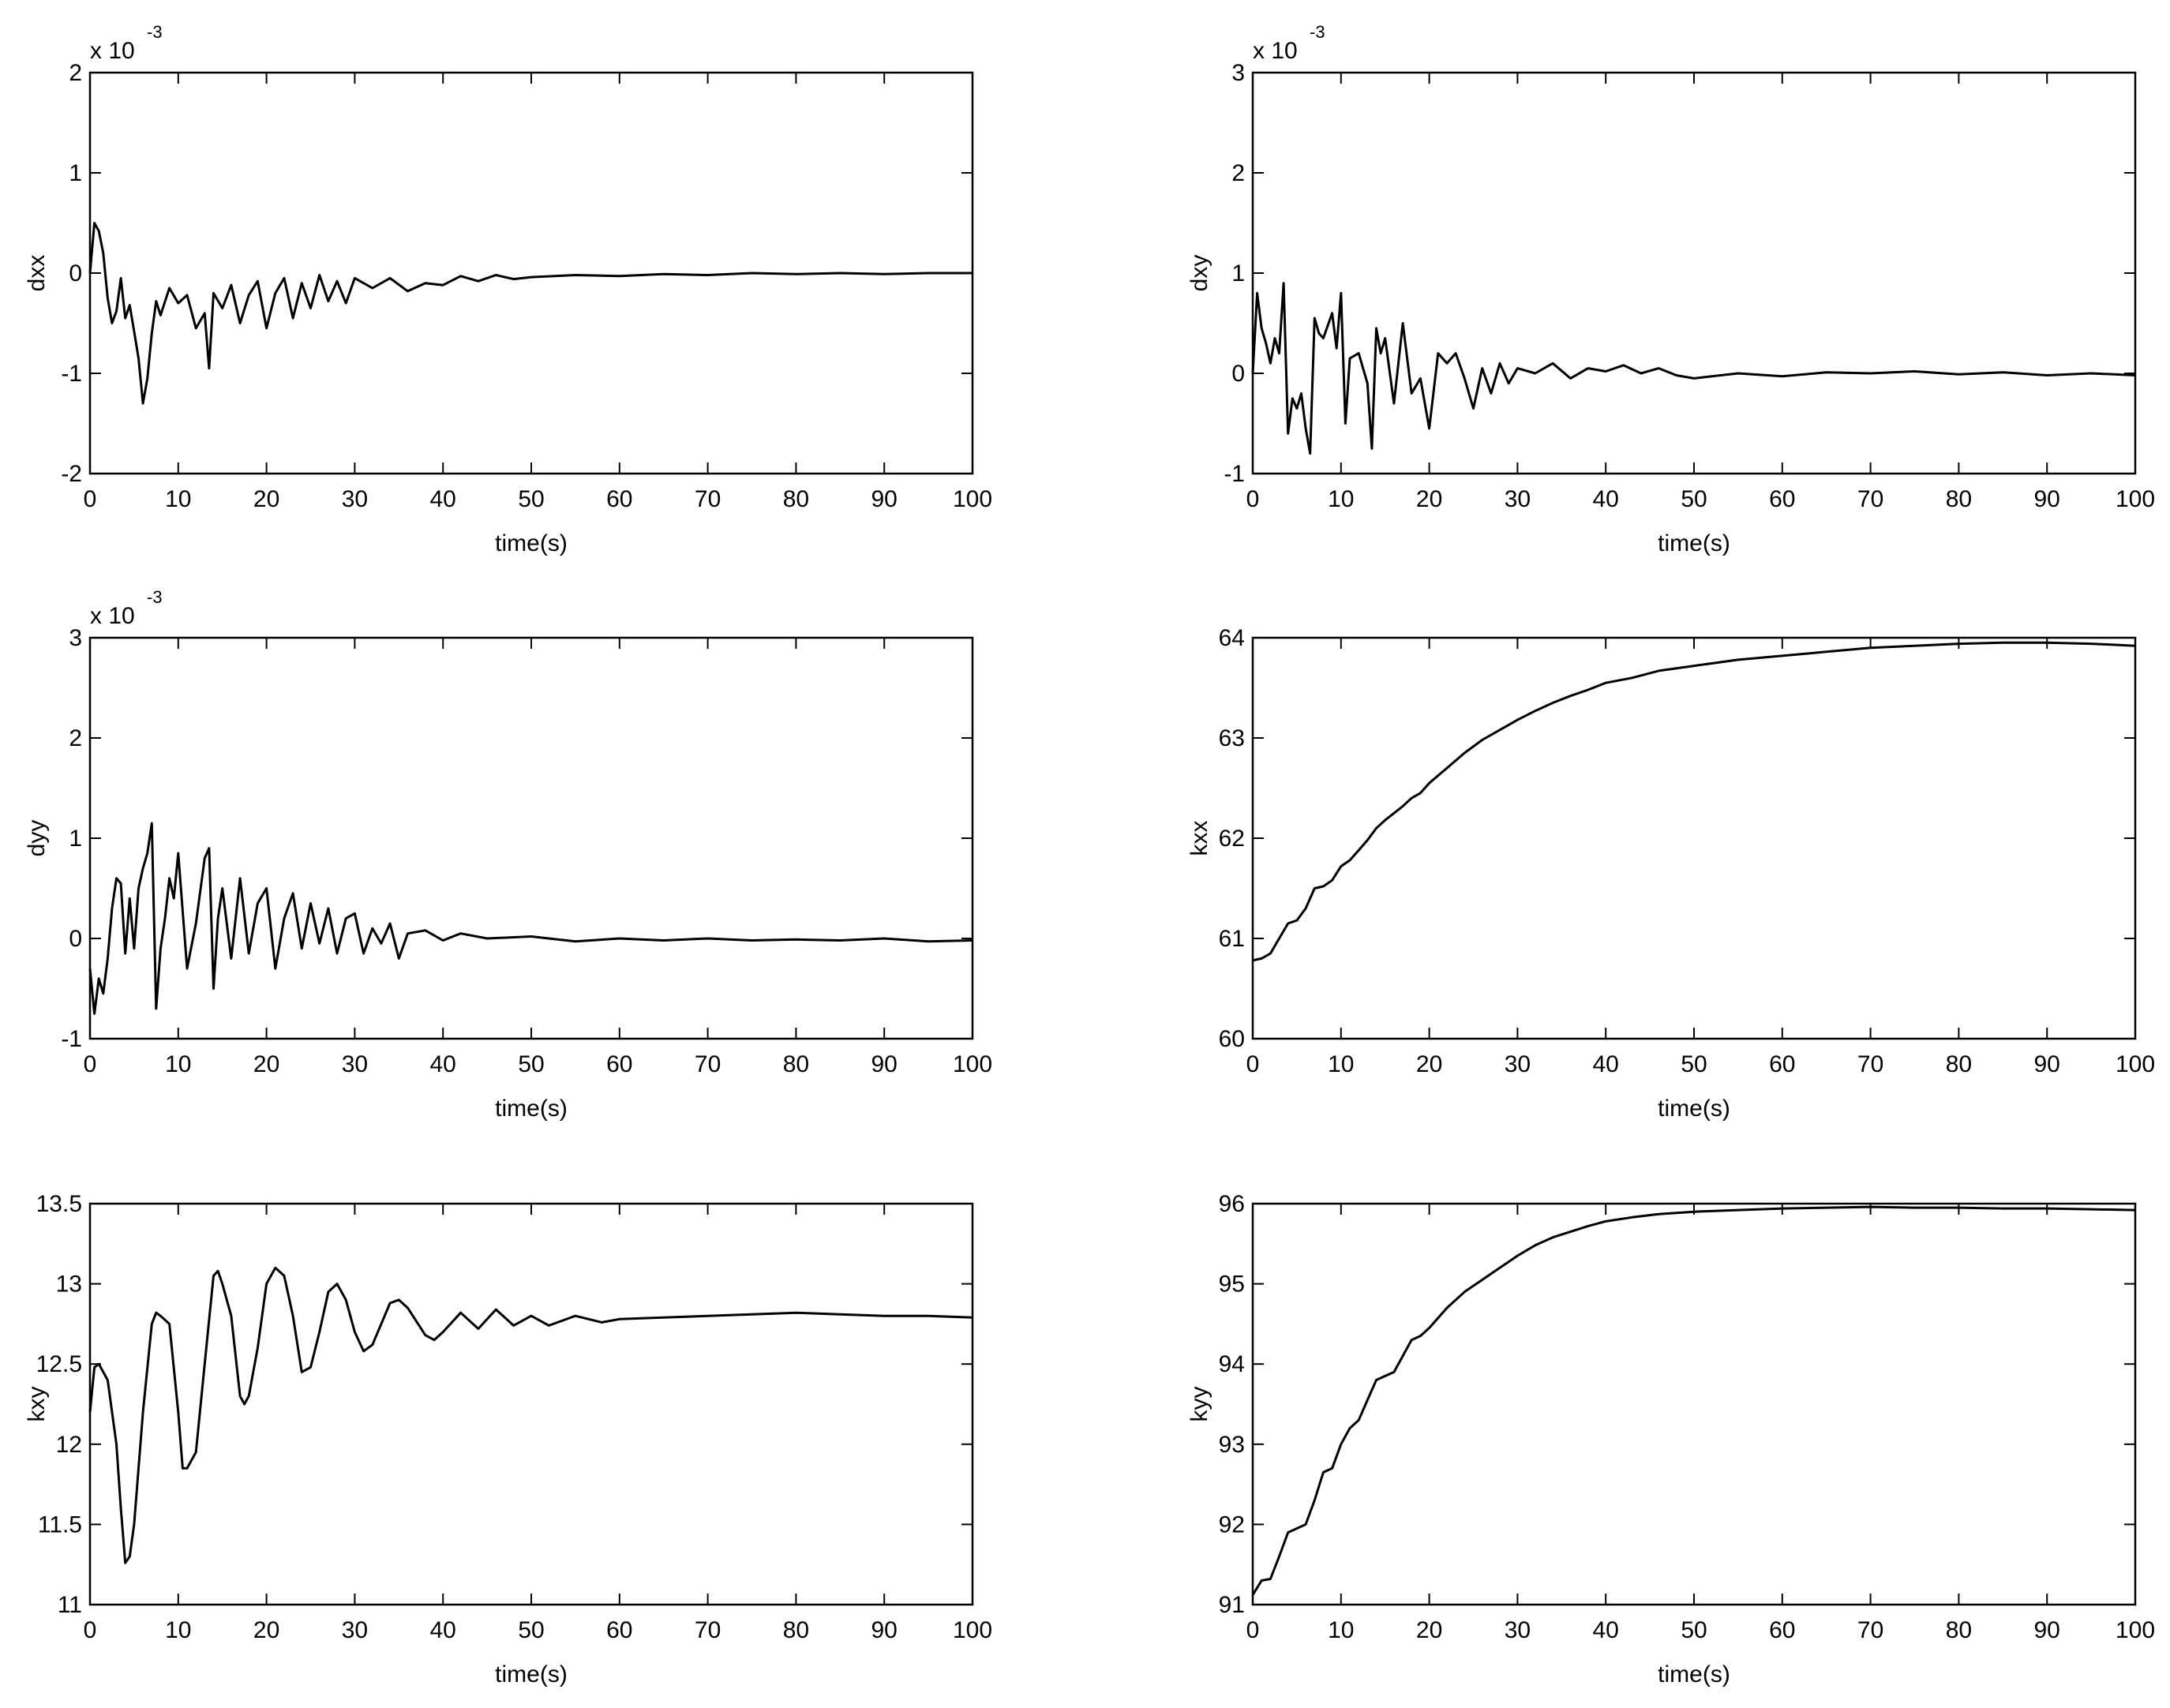  Describe the element at coordinates (71, 474) in the screenshot. I see `y-tick-label: -2` at that location.